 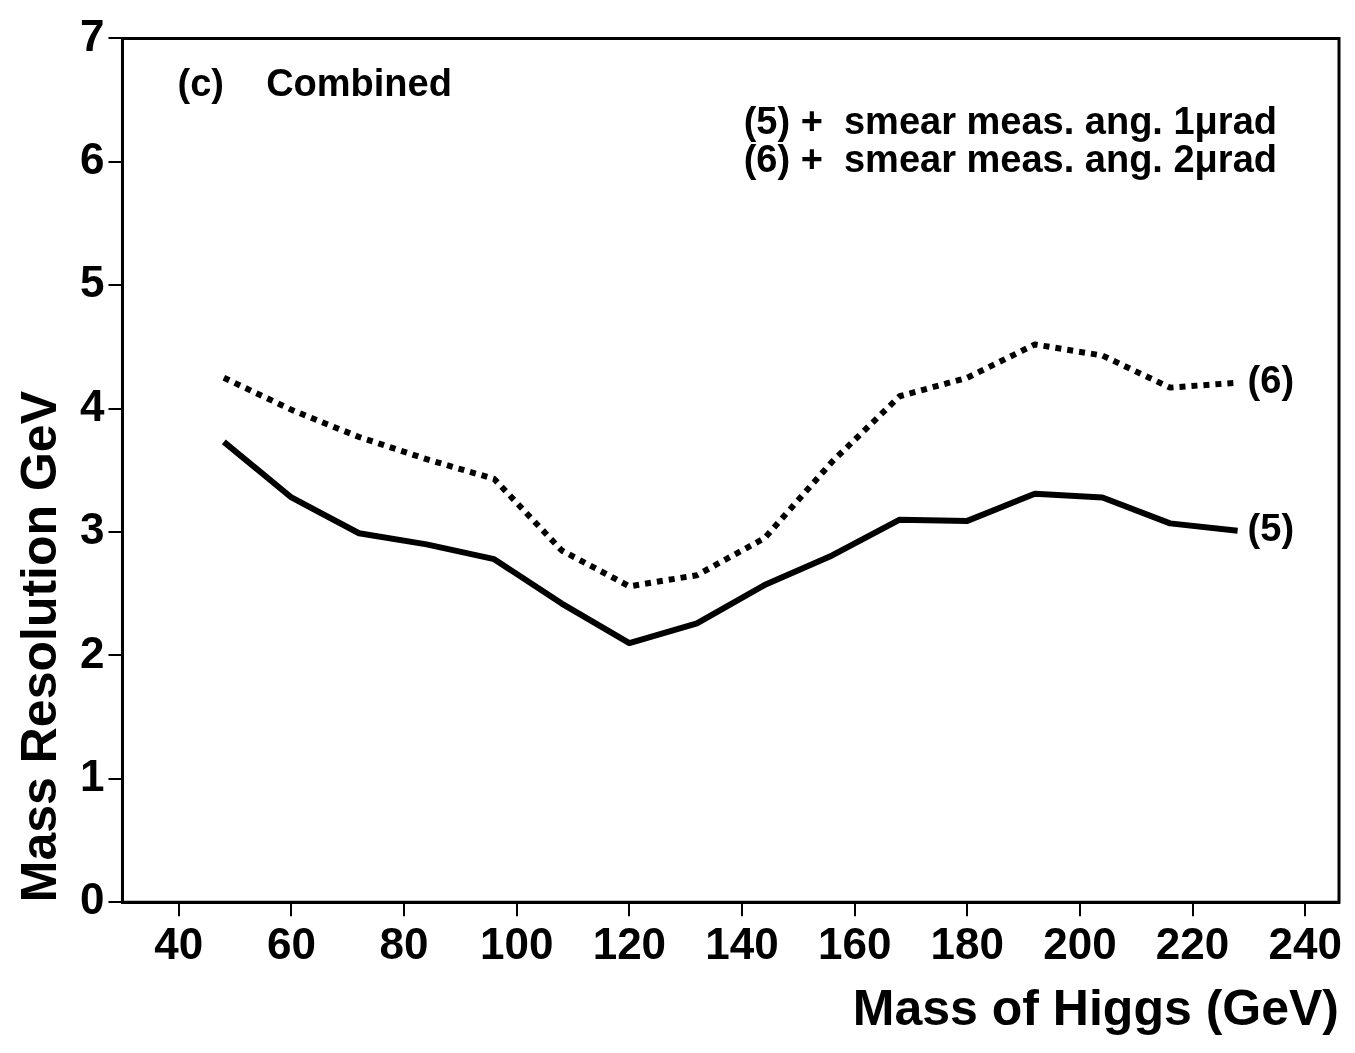 What do you see at coordinates (1271, 528) in the screenshot?
I see `series-label: (5)` at bounding box center [1271, 528].